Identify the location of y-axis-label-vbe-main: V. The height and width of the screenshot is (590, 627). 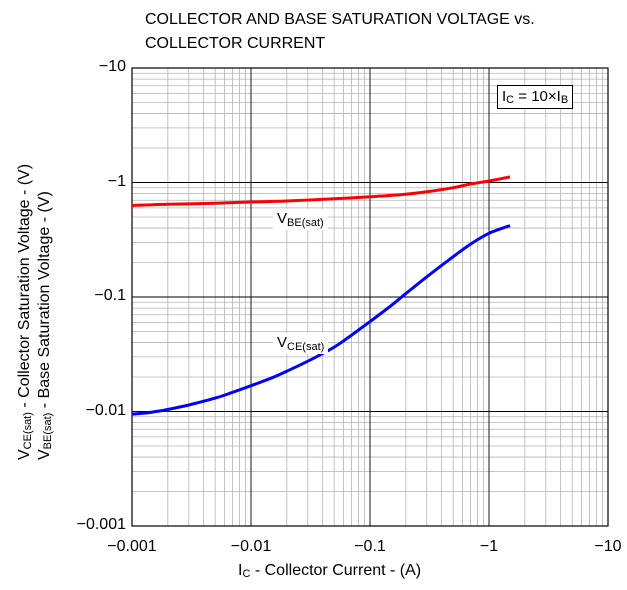
(44, 454).